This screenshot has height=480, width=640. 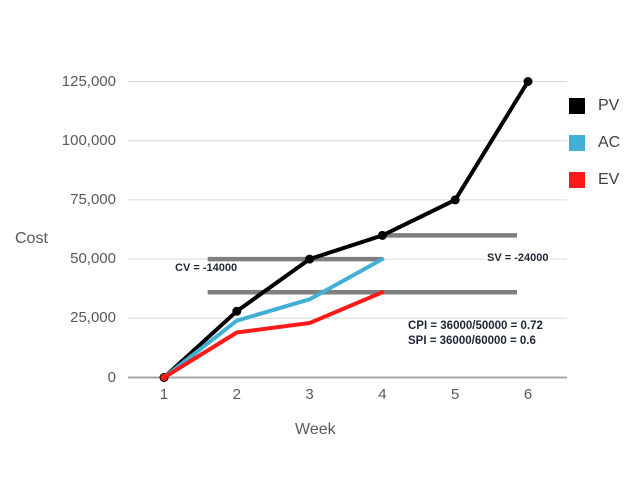 I want to click on x-axis-title: Week, so click(x=315, y=429).